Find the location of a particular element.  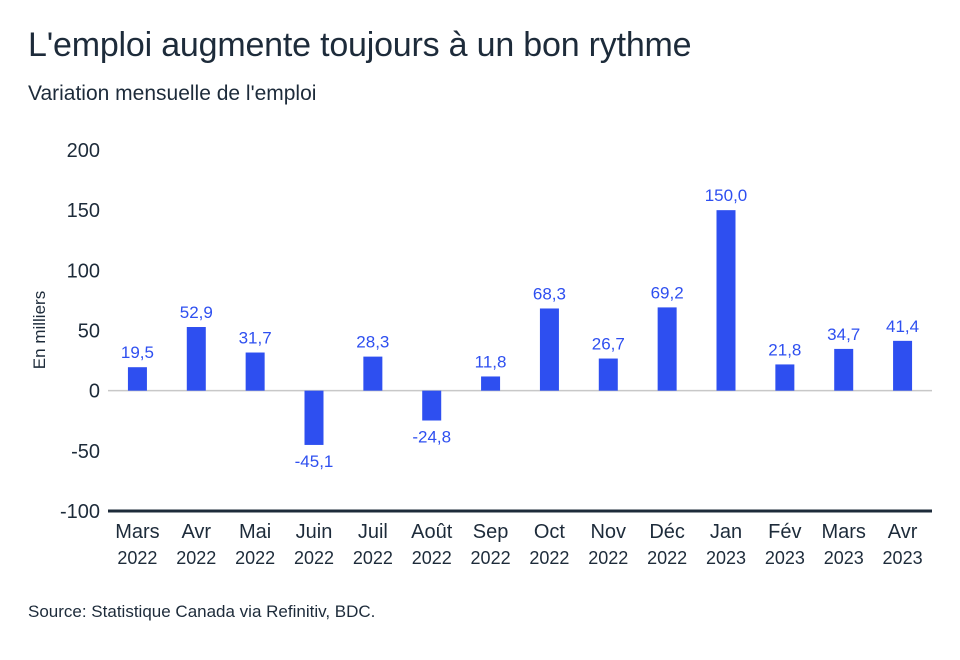

data-label: 11,8 is located at coordinates (491, 361).